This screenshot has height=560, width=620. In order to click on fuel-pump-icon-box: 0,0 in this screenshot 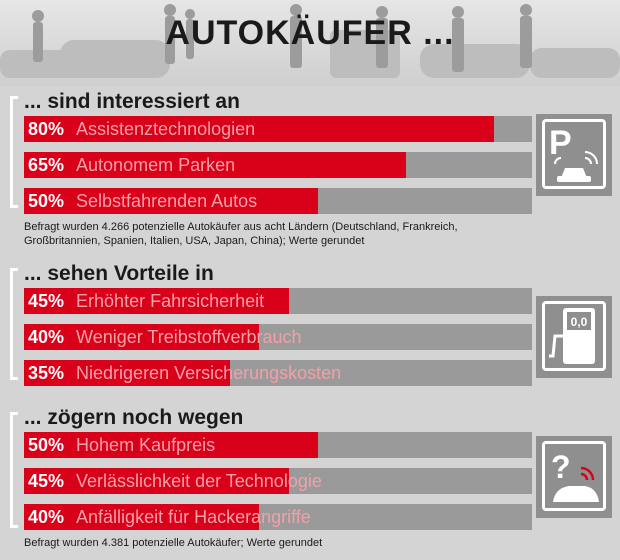, I will do `click(572, 337)`.